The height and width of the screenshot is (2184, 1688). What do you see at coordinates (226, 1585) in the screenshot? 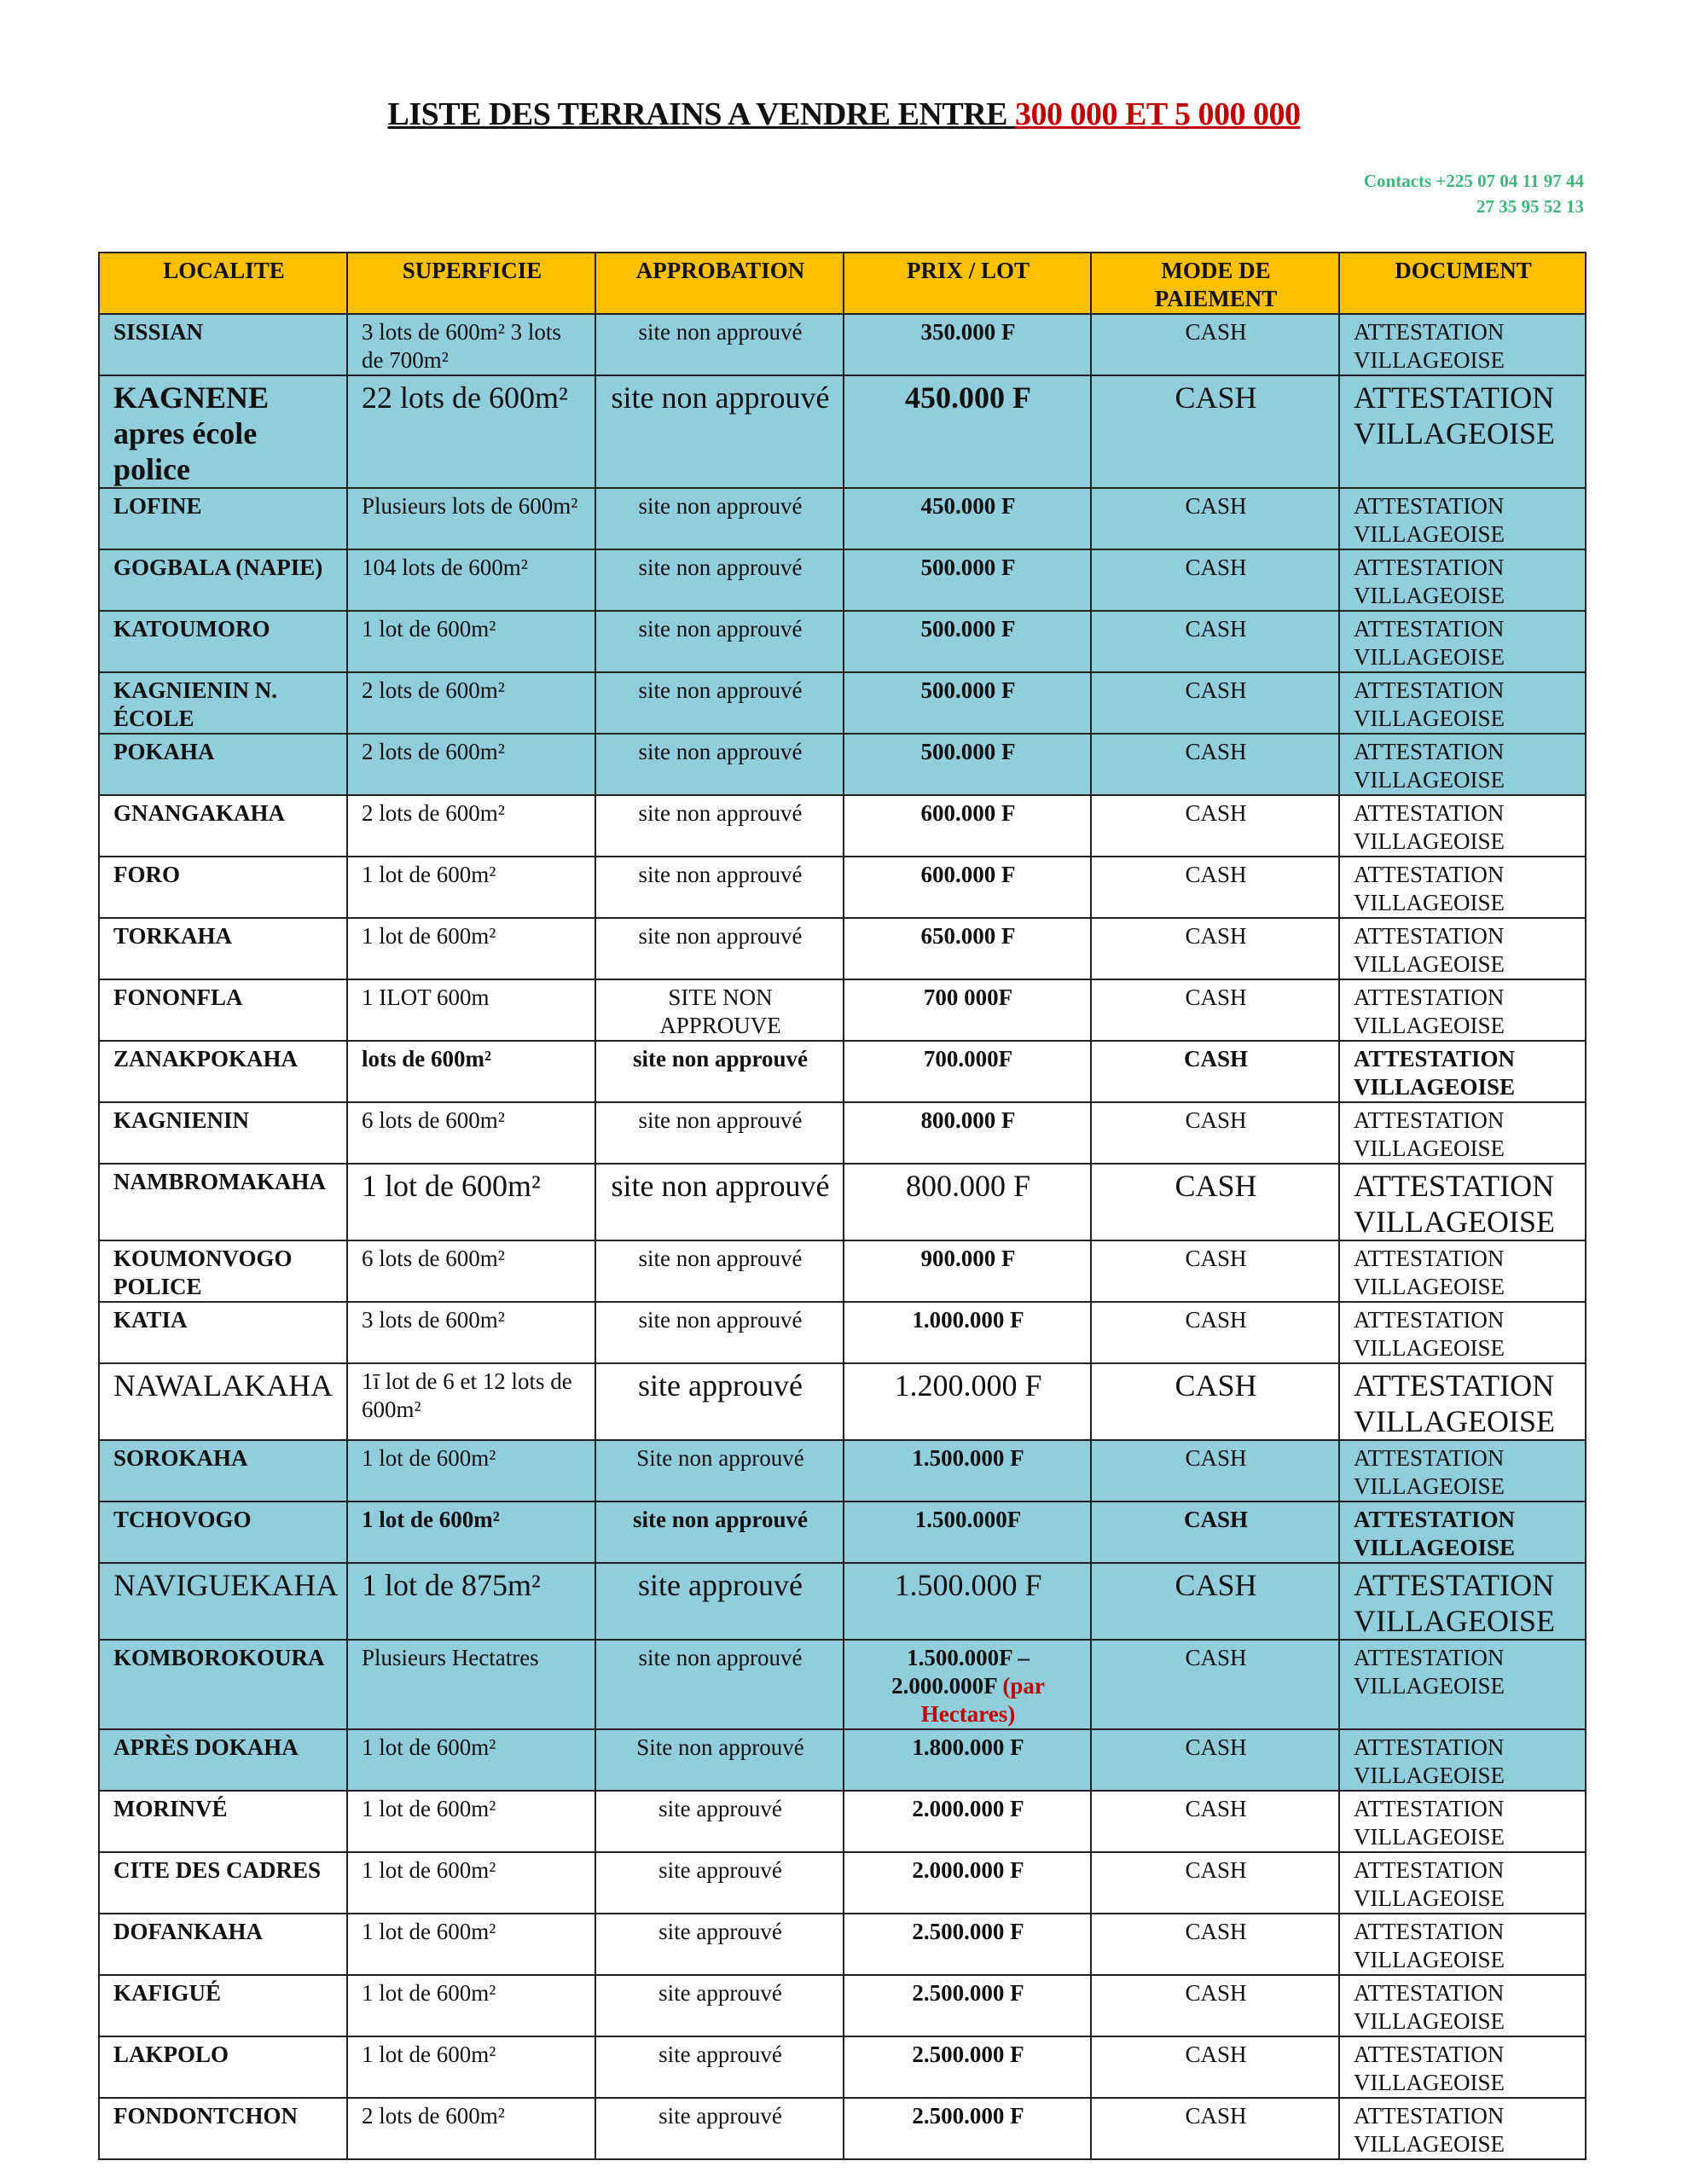
I see `localite-text: NAVIGUEKAHA` at bounding box center [226, 1585].